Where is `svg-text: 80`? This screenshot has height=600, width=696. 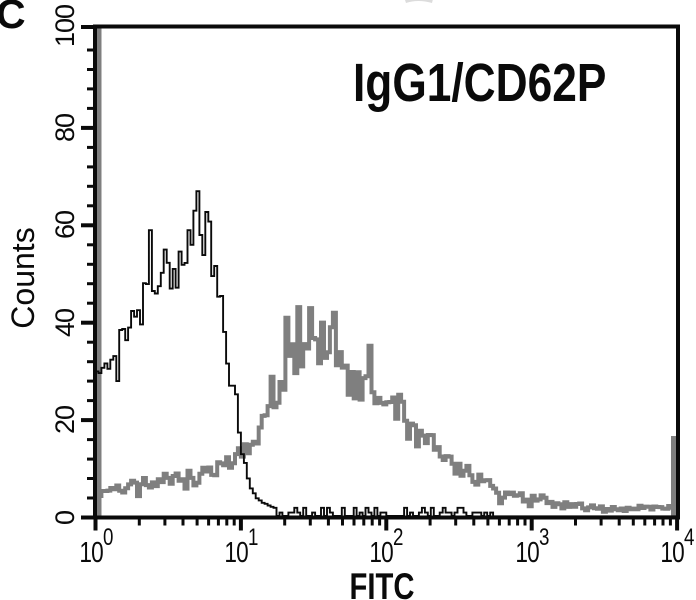 svg-text: 80 is located at coordinates (65, 128).